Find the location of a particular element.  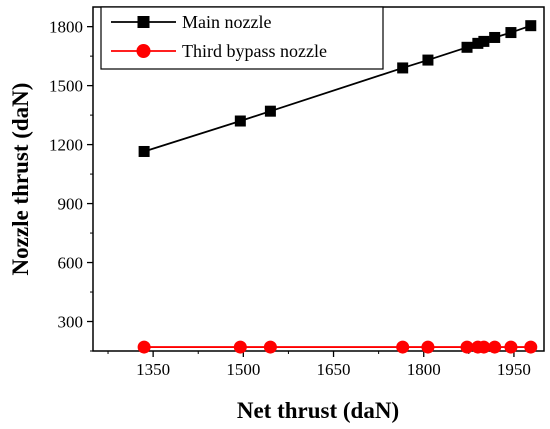

legend-label: Main nozzle is located at coordinates (226, 22).